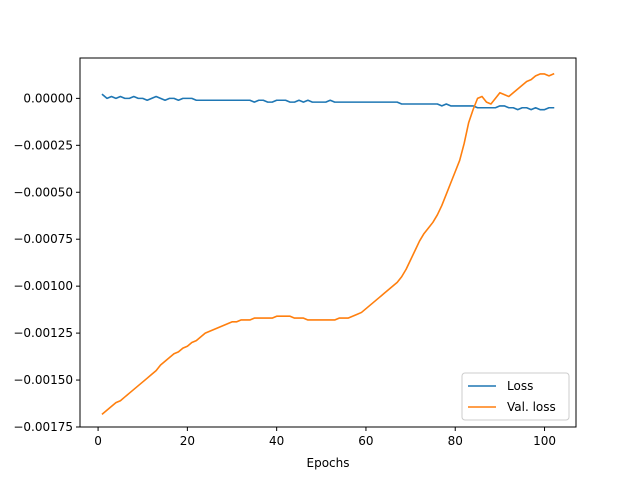  What do you see at coordinates (43, 239) in the screenshot?
I see `y-tick-label: −0.00075` at bounding box center [43, 239].